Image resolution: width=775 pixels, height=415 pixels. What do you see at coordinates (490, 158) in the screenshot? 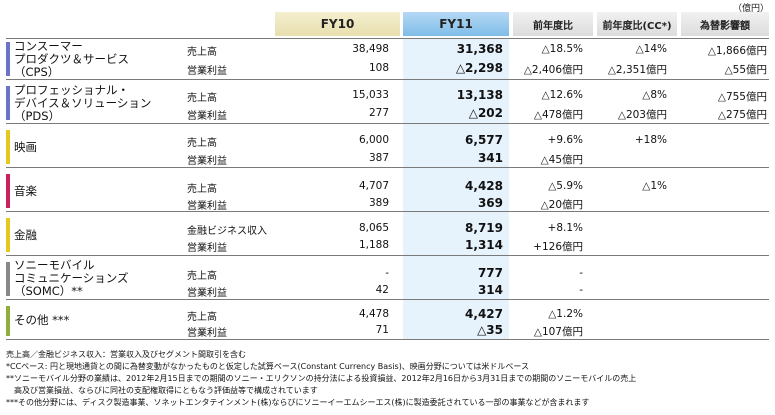
I see `value-fy11: 341` at bounding box center [490, 158].